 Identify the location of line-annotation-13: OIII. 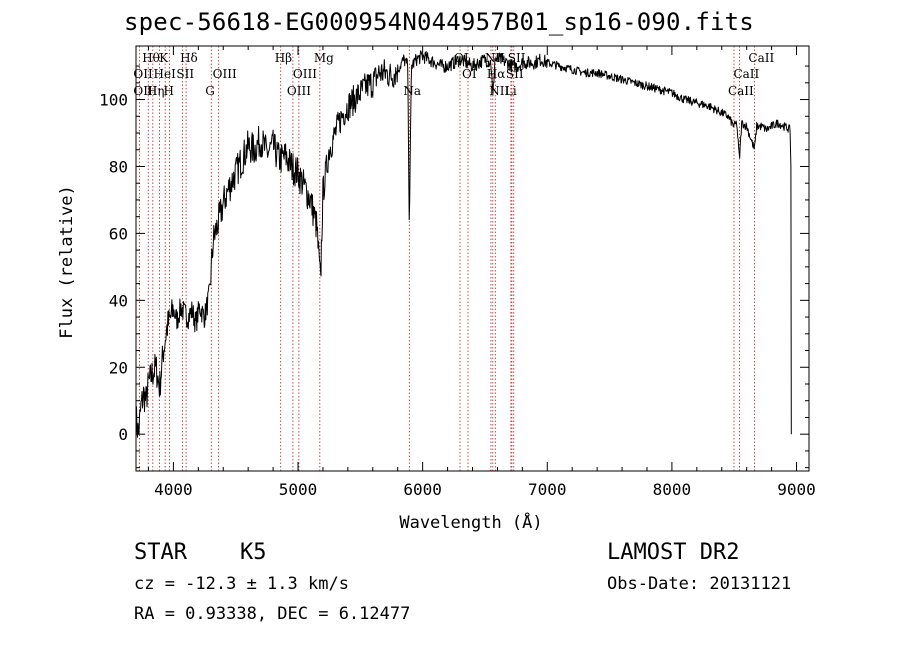
(299, 91).